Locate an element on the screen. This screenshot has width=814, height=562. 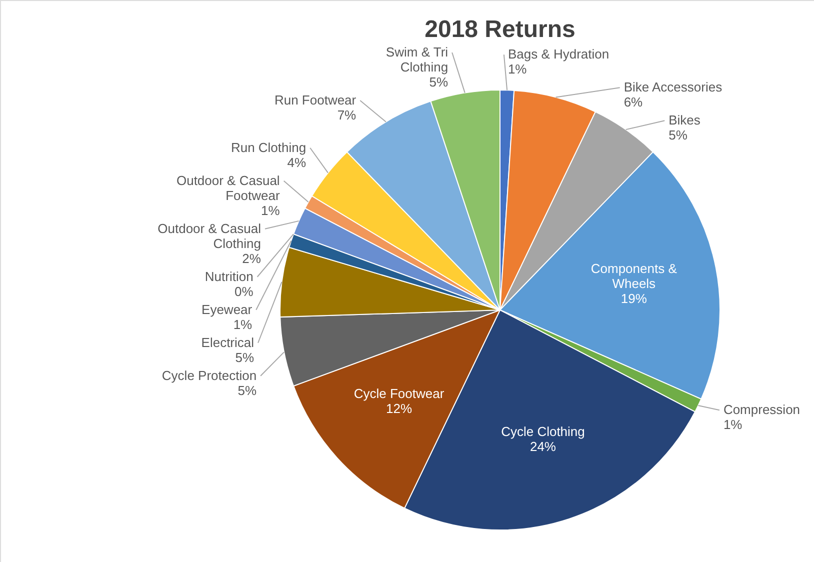
slice-label: Bikes is located at coordinates (684, 120).